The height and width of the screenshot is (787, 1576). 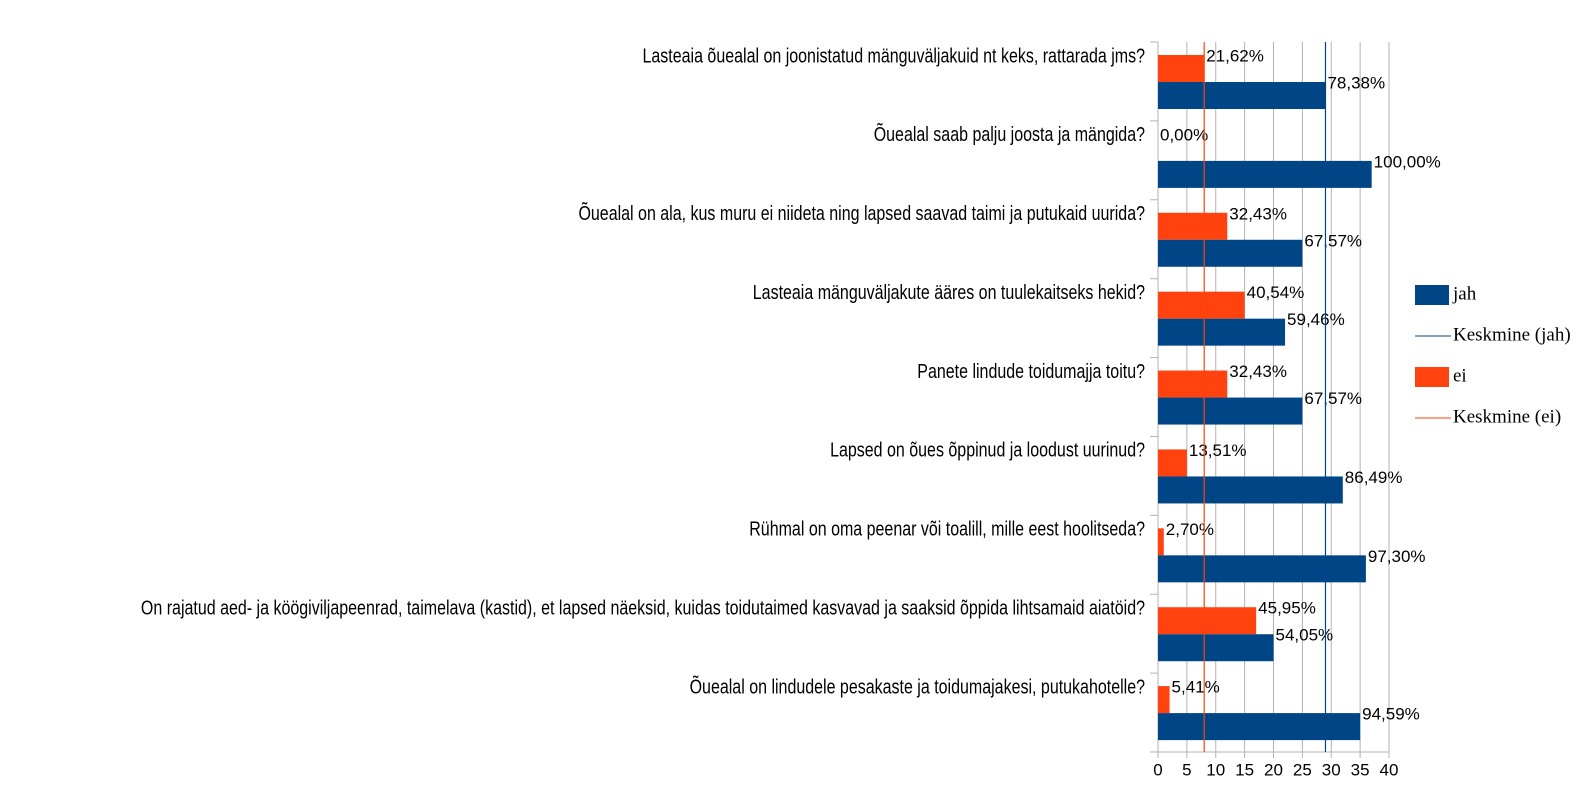 I want to click on legend-label: ei, so click(x=1460, y=375).